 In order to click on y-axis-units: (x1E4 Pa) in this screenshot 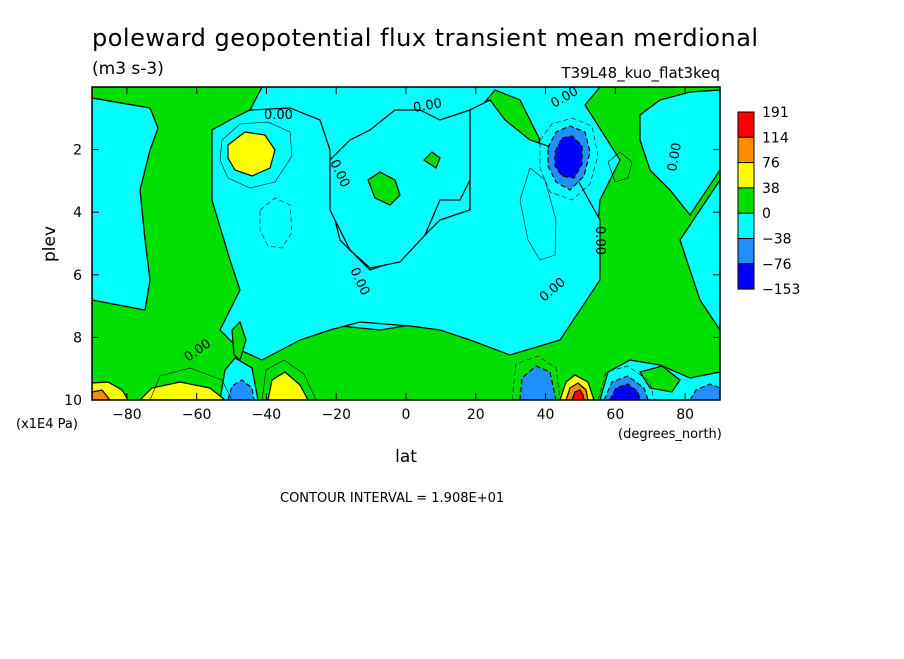, I will do `click(47, 424)`.